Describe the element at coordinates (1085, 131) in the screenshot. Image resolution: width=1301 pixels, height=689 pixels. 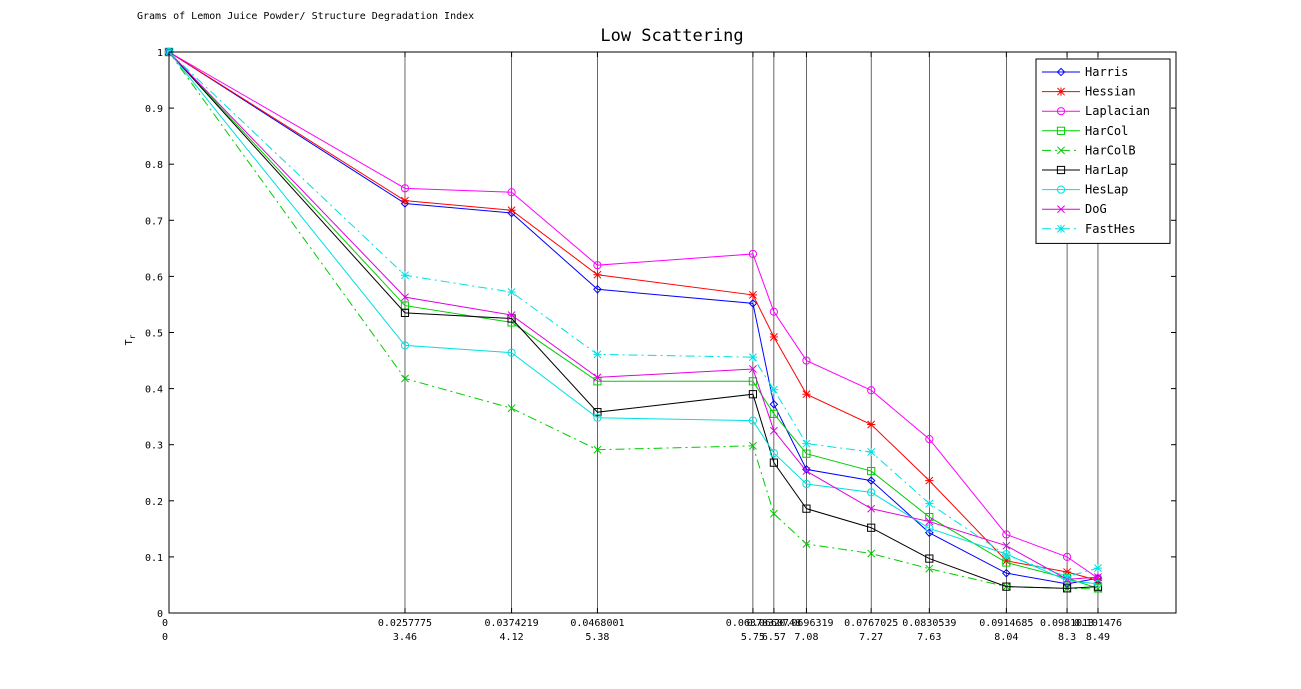
I see `legend-item: HarCol` at that location.